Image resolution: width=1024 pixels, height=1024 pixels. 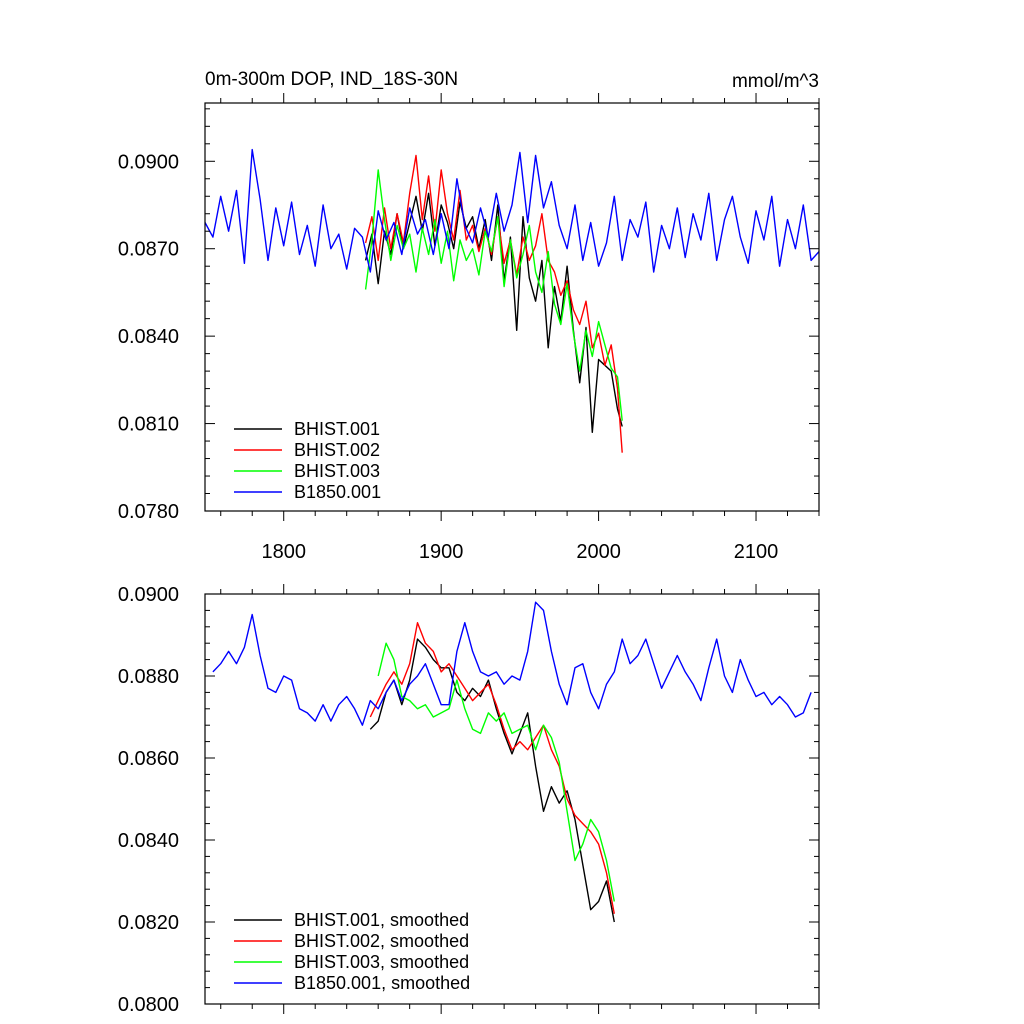 I want to click on y-tick-label: 0.0810, so click(x=148, y=425).